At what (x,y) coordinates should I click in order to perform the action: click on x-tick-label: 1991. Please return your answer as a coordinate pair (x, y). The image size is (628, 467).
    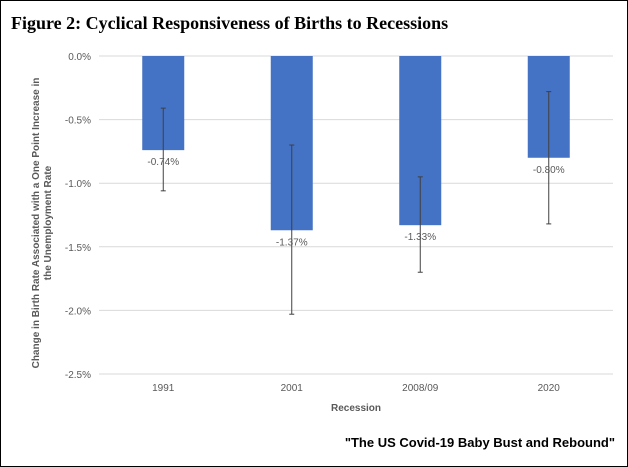
    Looking at the image, I should click on (163, 388).